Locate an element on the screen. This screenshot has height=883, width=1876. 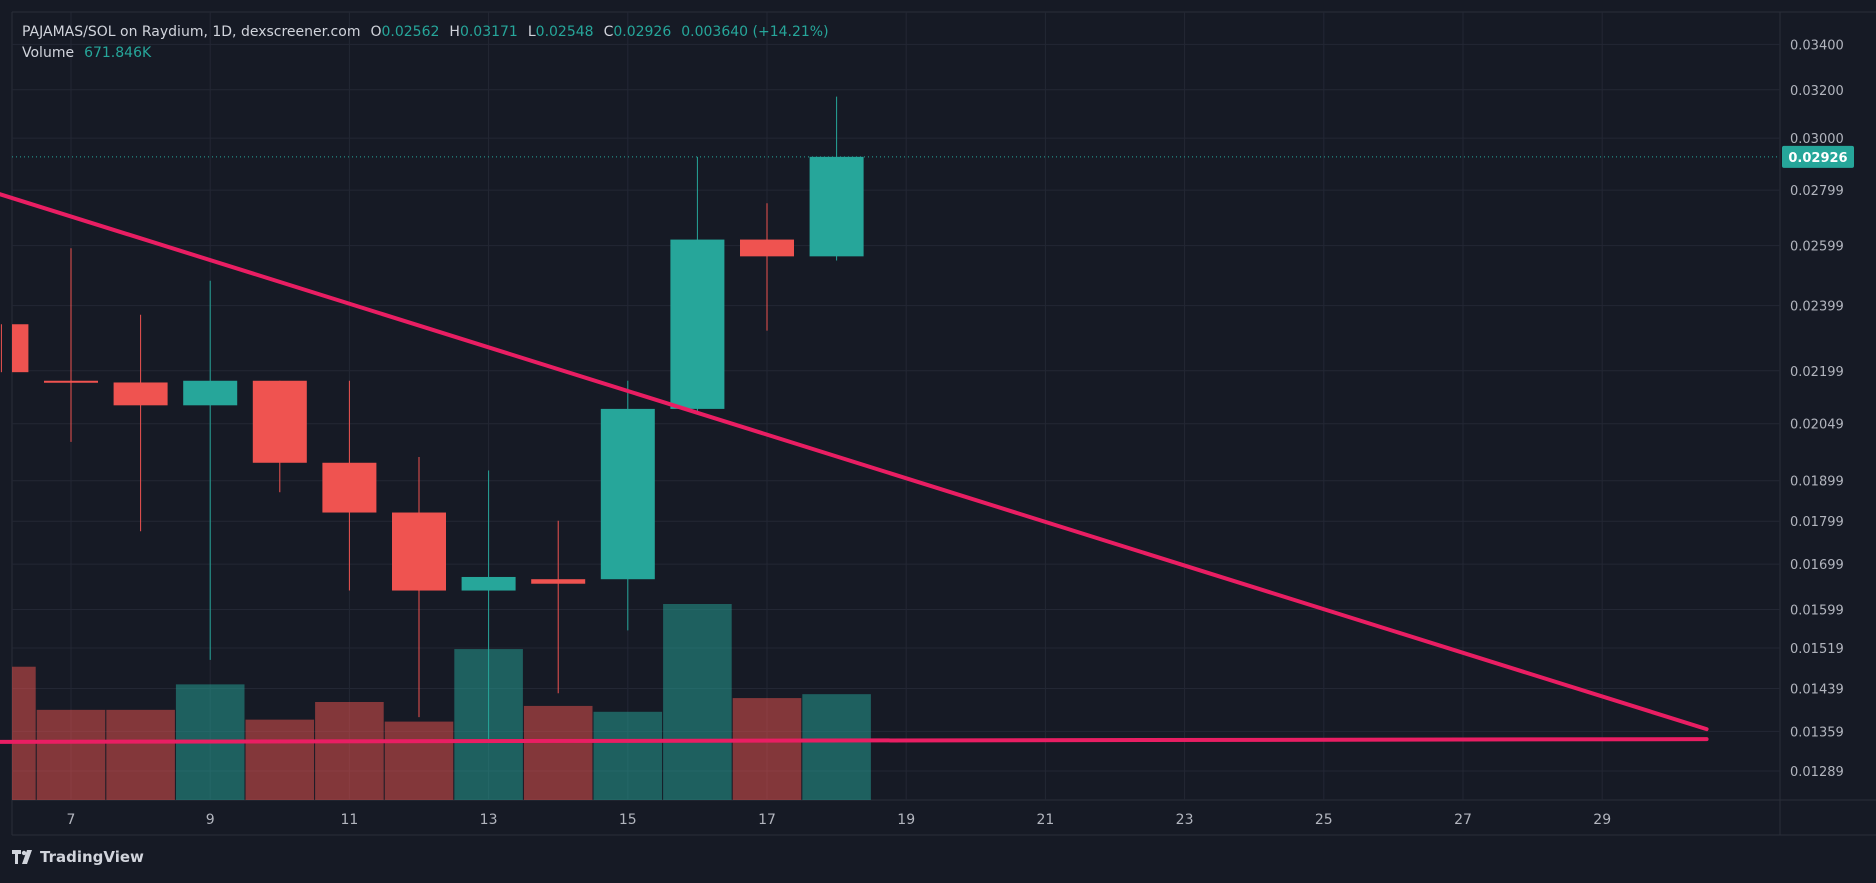
x-tick-label: 15 is located at coordinates (628, 820).